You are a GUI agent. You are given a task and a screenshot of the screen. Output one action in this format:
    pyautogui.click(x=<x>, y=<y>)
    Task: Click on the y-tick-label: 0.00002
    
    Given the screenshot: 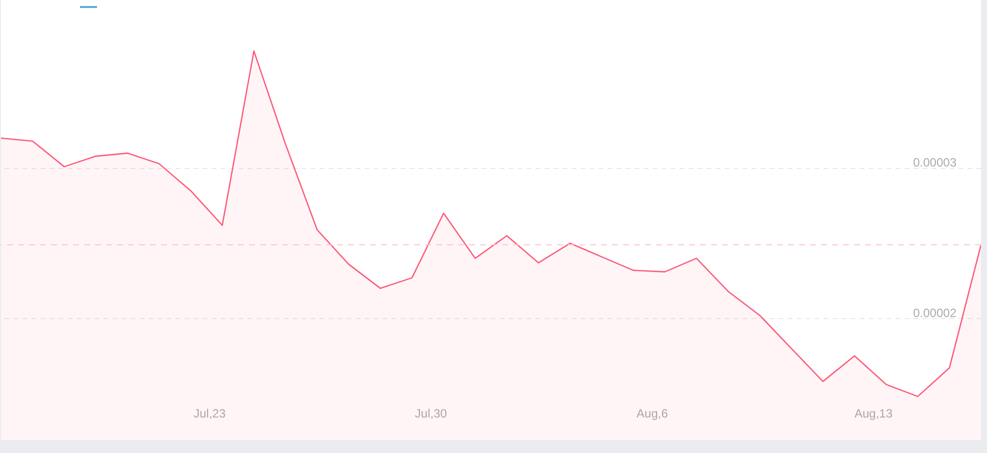 What is the action you would take?
    pyautogui.click(x=935, y=313)
    